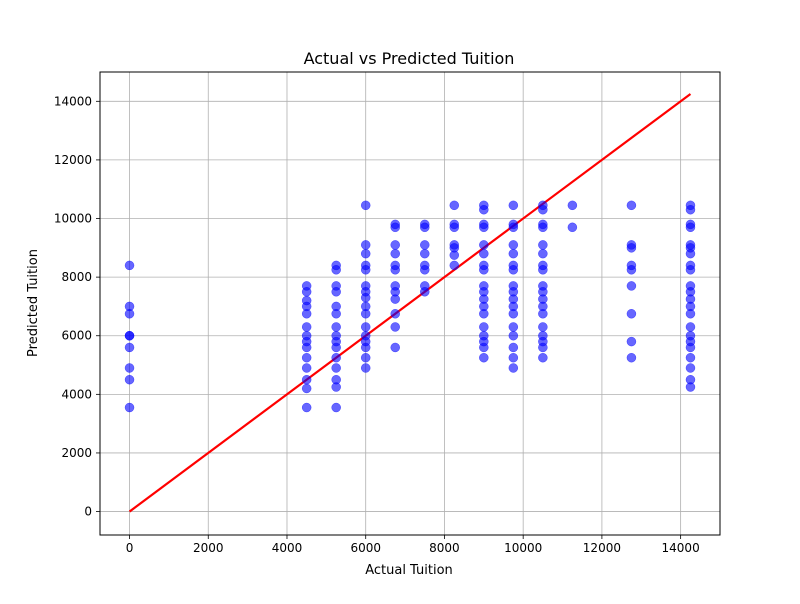 The height and width of the screenshot is (604, 800). Describe the element at coordinates (76, 394) in the screenshot. I see `y-tick-label: 4000` at that location.